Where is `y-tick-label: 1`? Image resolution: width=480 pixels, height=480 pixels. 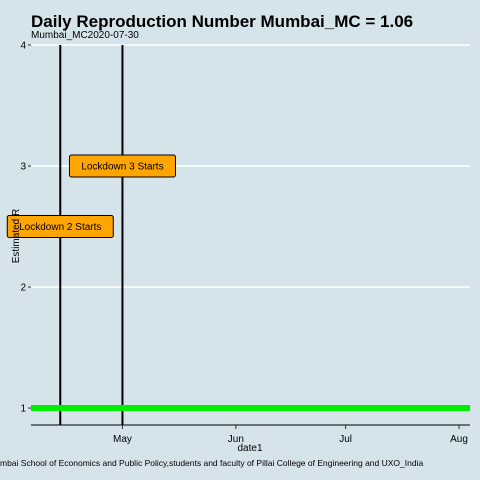
y-tick-label: 1 is located at coordinates (23, 409).